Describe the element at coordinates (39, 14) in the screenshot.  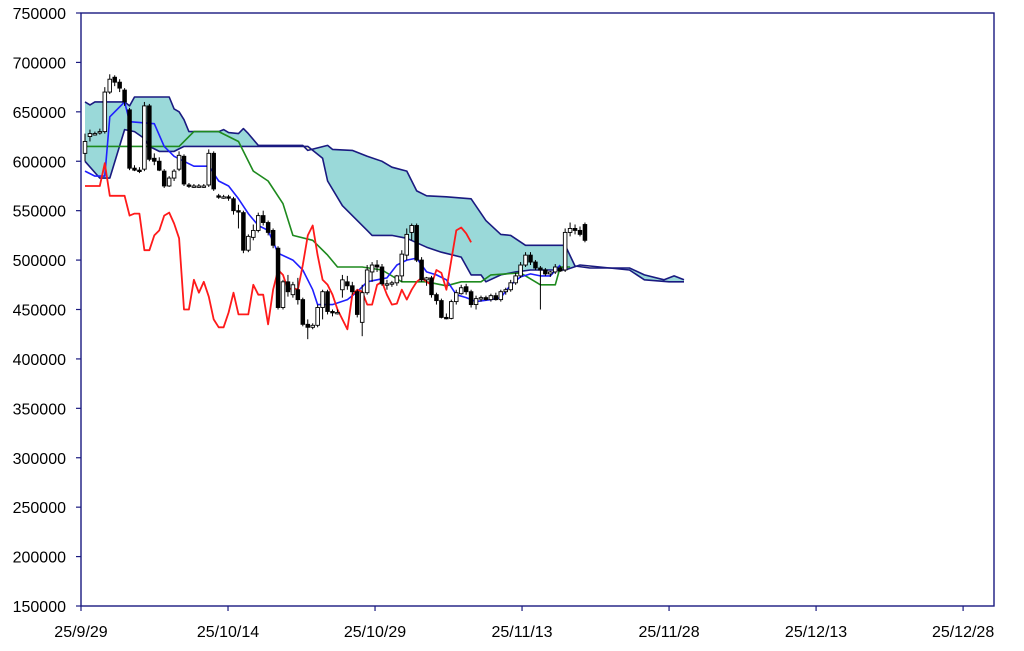
I see `y-tick-label: 750000` at that location.